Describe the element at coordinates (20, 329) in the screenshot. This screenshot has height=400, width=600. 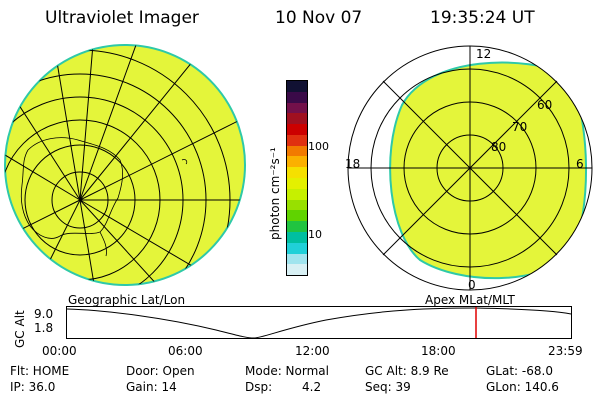
I see `gc-alt-axis-label: GC Alt` at that location.